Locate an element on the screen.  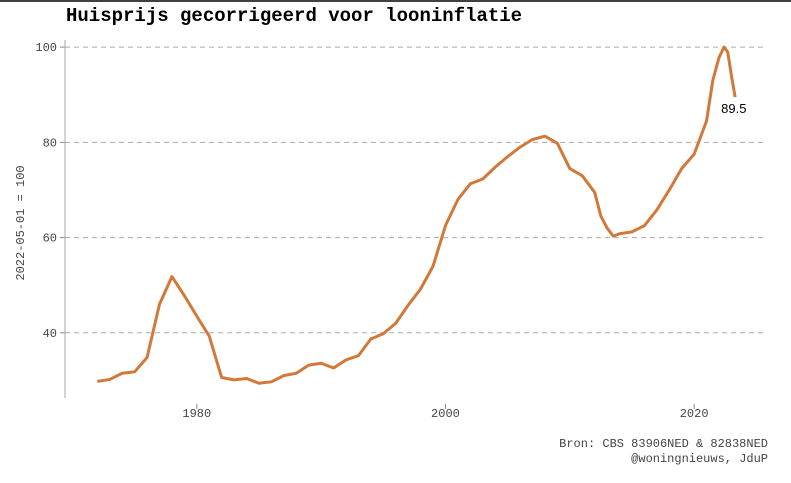
y-axis-label: 2022-05-01 = 100 is located at coordinates (21, 222).